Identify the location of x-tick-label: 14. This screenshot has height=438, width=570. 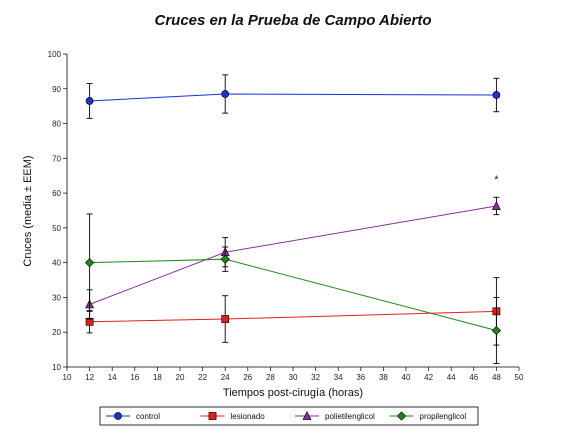
(112, 377).